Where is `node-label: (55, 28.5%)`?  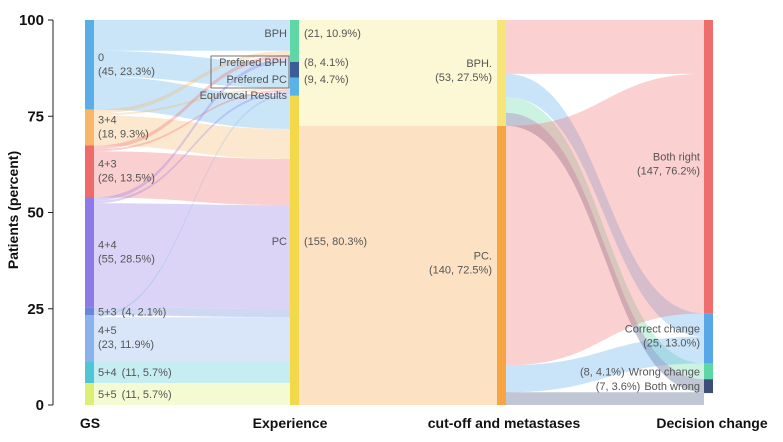 node-label: (55, 28.5%) is located at coordinates (126, 259).